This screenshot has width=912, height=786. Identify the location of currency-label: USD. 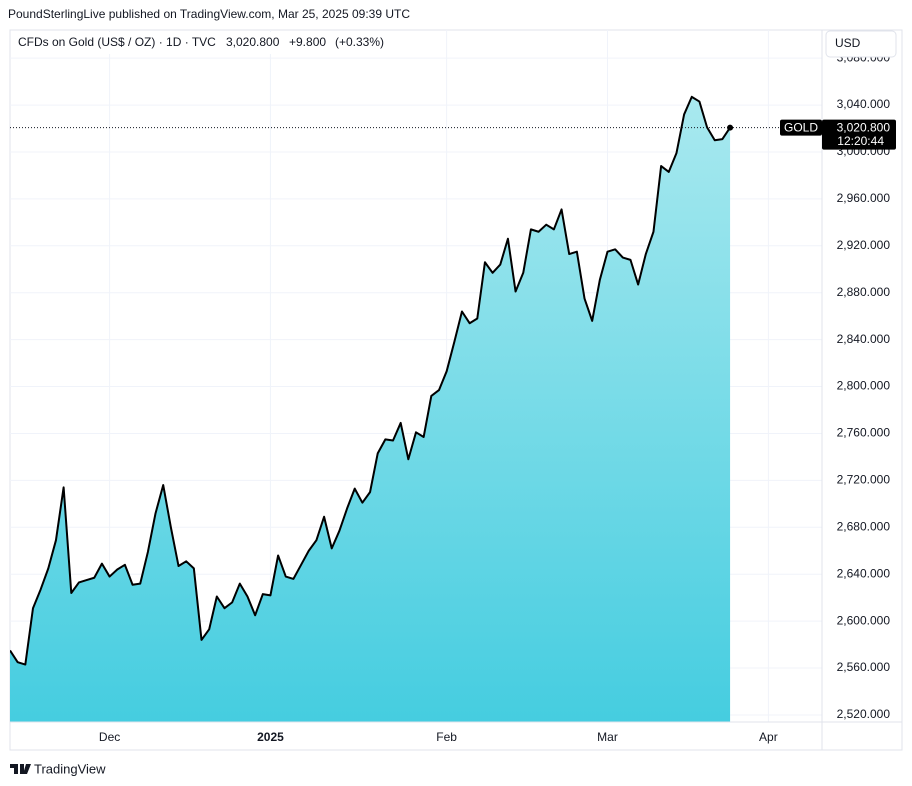
(848, 43).